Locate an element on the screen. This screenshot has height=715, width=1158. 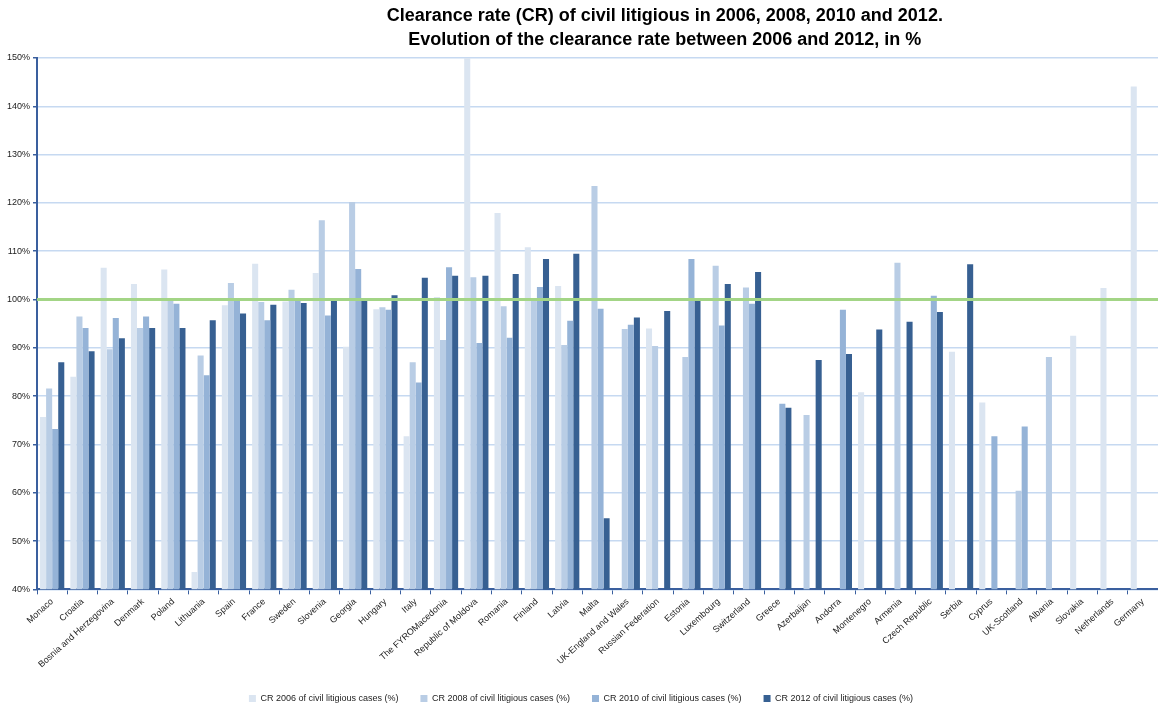
y-tick-label: 110% is located at coordinates (19, 250).